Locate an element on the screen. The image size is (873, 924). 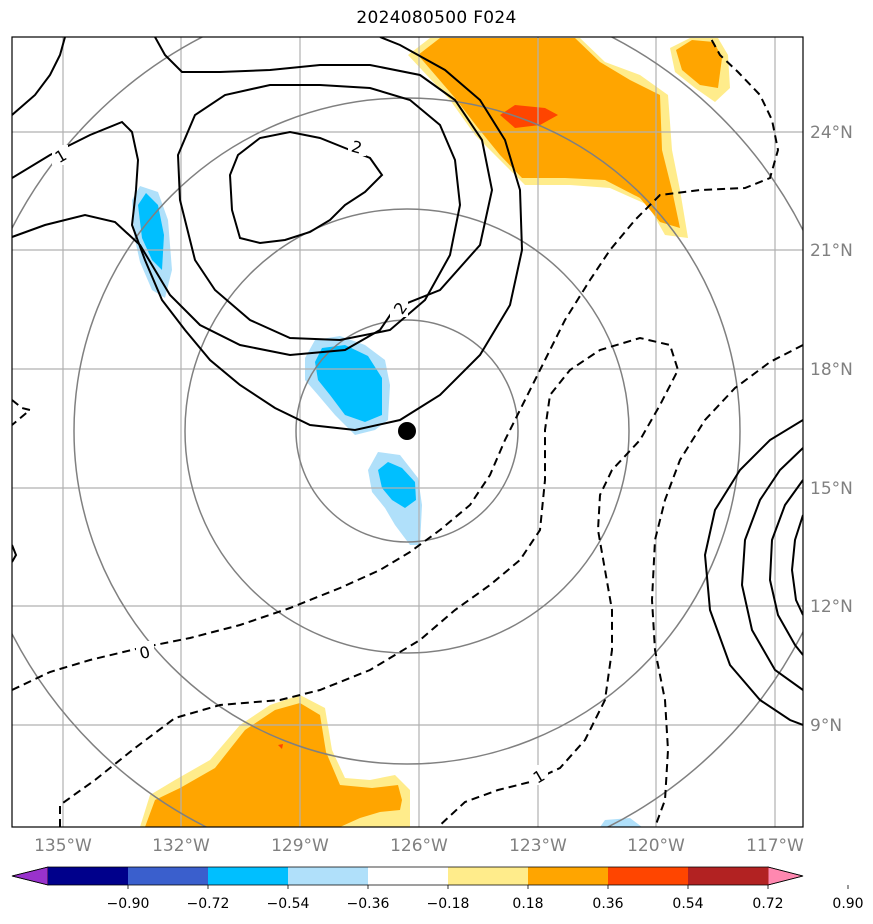
colorbar-outline is located at coordinates (407, 876).